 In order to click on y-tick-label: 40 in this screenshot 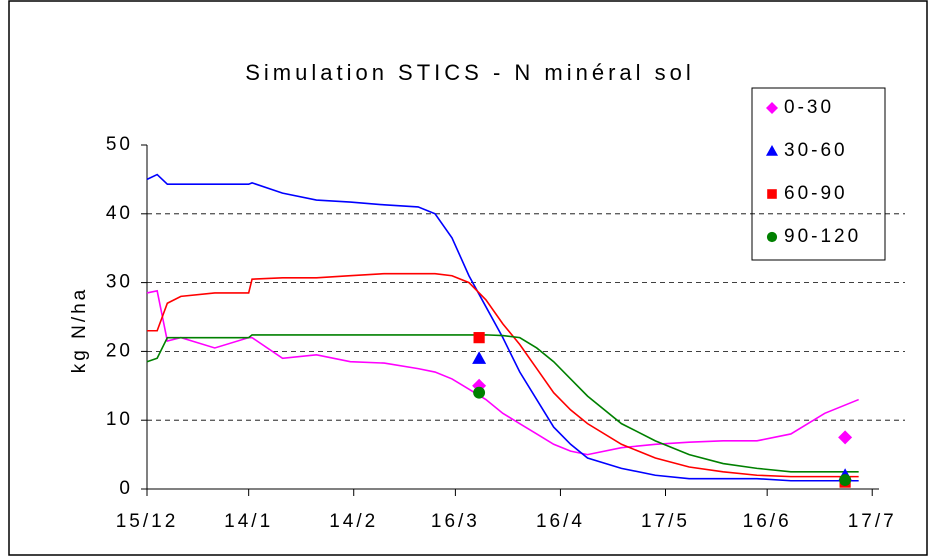, I will do `click(119, 213)`.